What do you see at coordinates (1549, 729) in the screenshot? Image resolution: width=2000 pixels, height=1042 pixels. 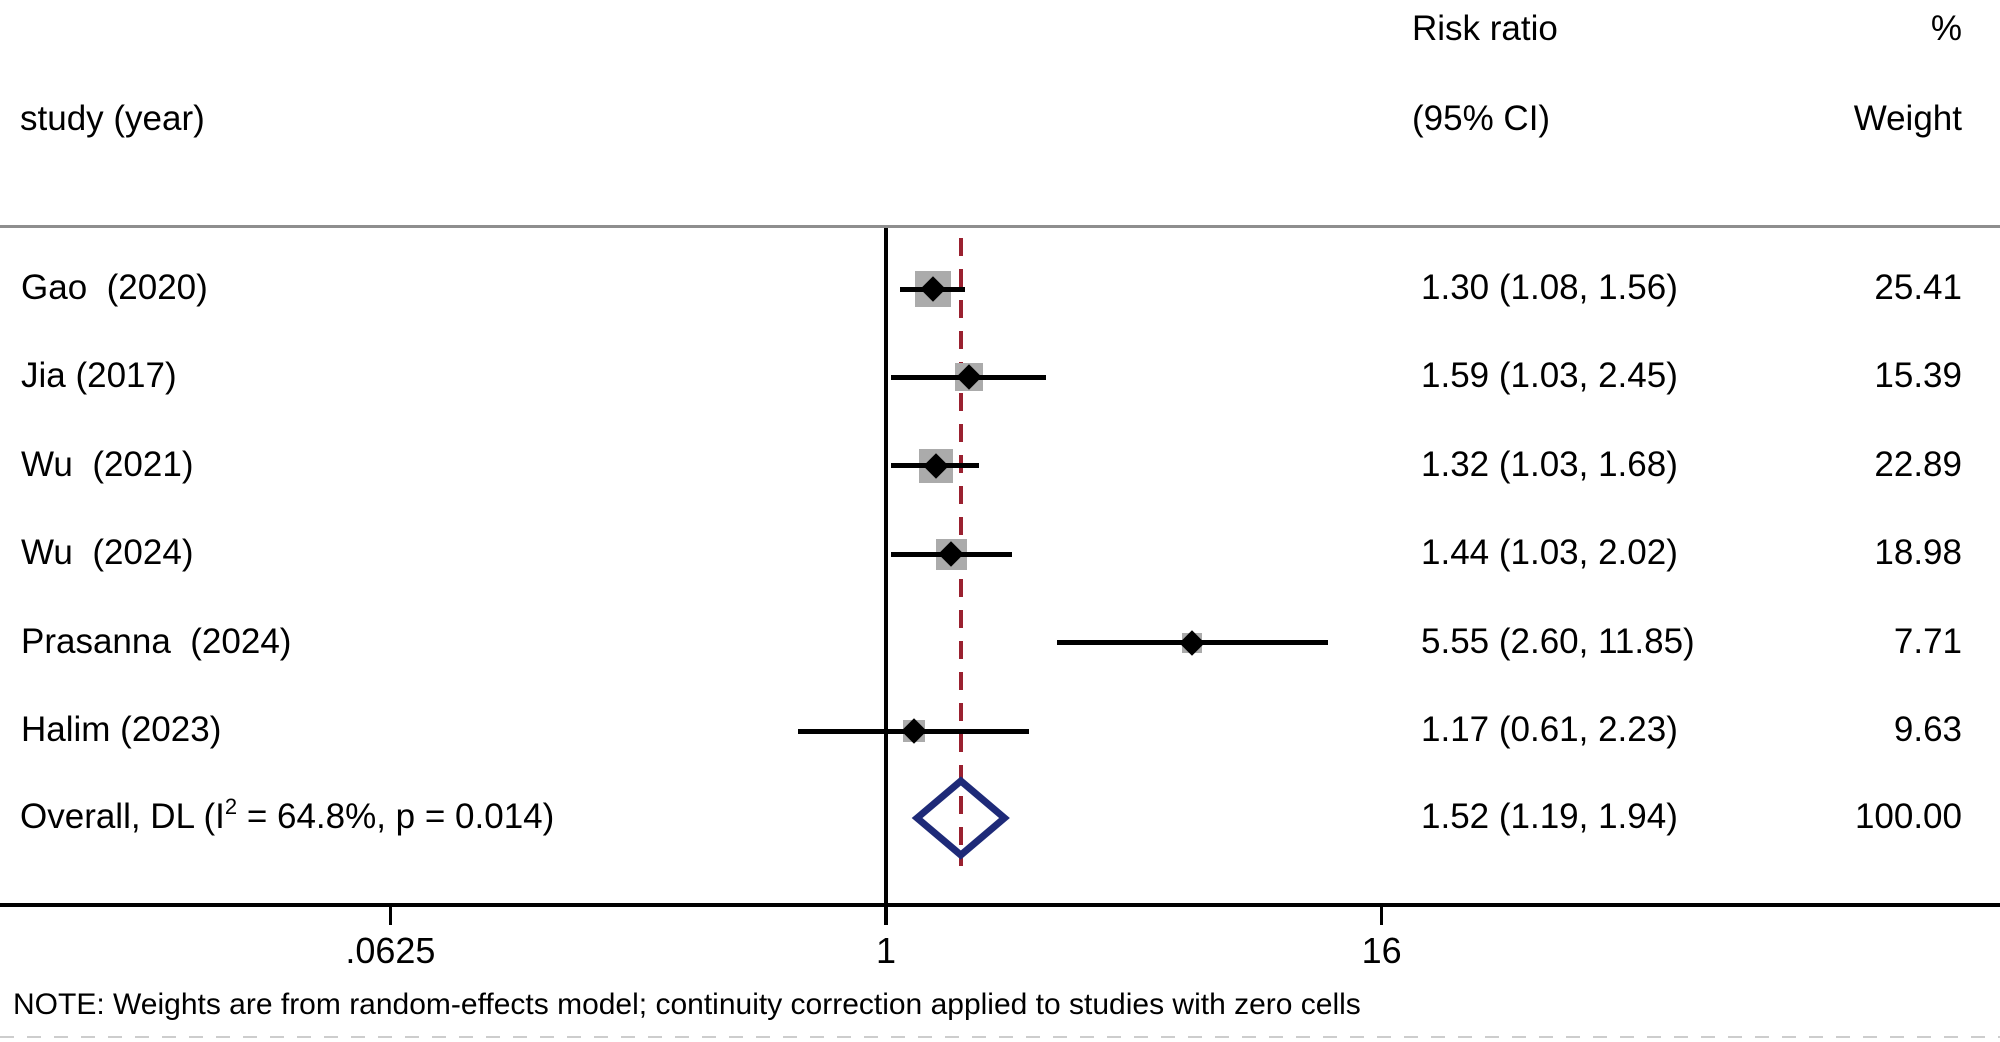 I see `rr-ci-value: 1.17 (0.61, 2.23)` at bounding box center [1549, 729].